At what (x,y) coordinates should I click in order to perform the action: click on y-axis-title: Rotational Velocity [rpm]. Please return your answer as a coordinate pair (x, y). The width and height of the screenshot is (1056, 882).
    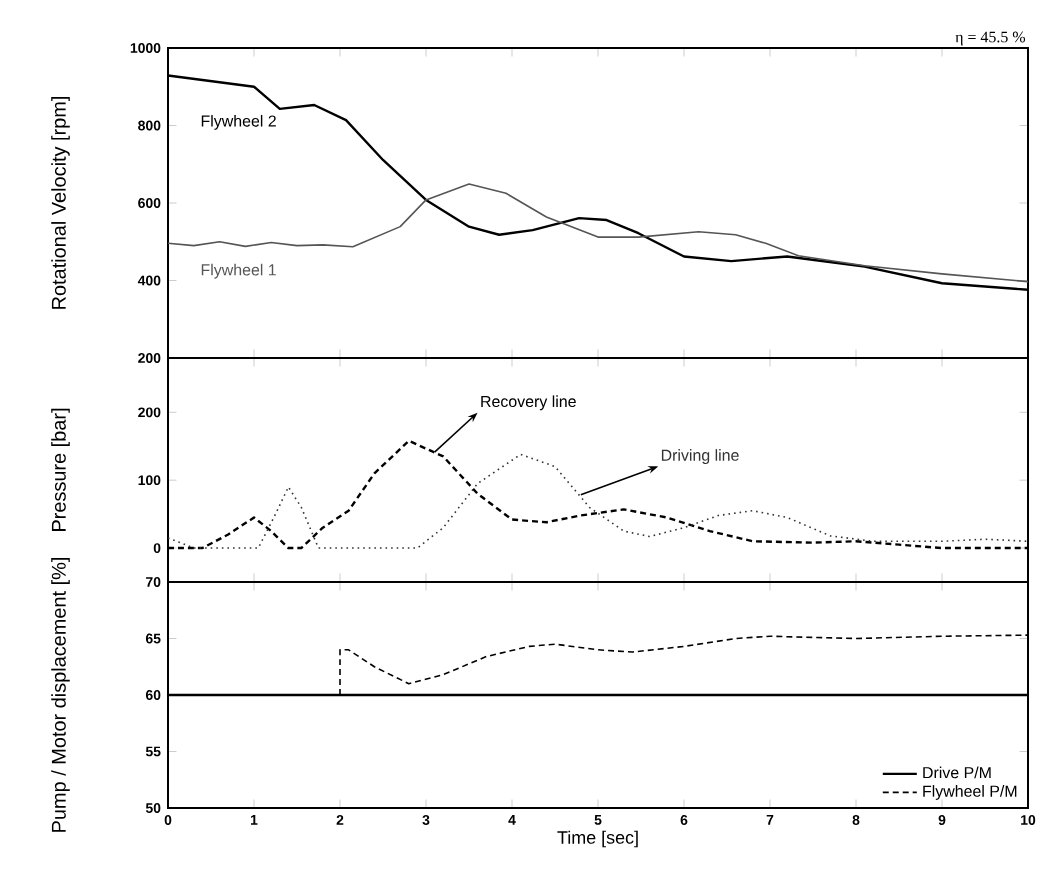
    Looking at the image, I should click on (60, 203).